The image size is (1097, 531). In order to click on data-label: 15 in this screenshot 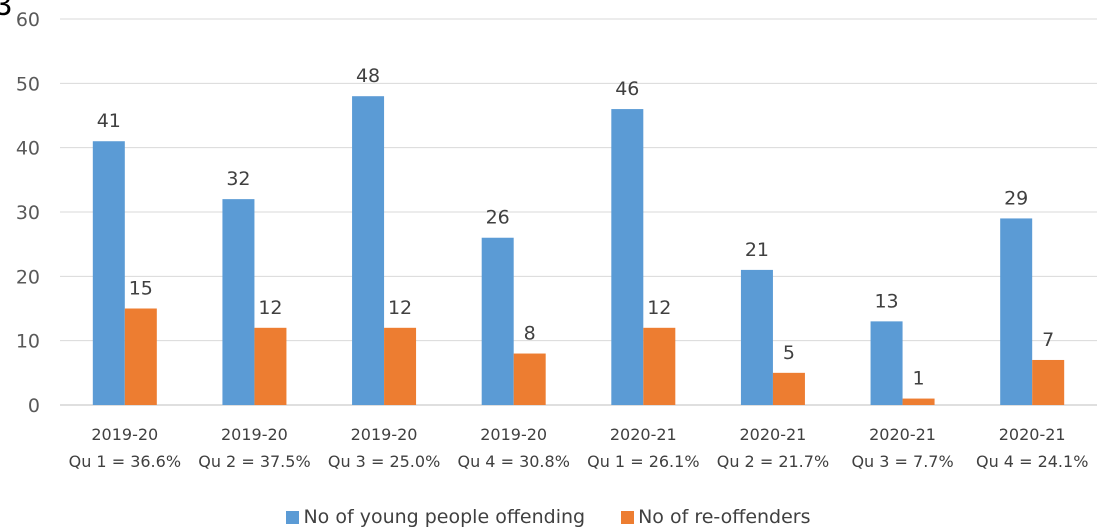, I will do `click(141, 289)`.